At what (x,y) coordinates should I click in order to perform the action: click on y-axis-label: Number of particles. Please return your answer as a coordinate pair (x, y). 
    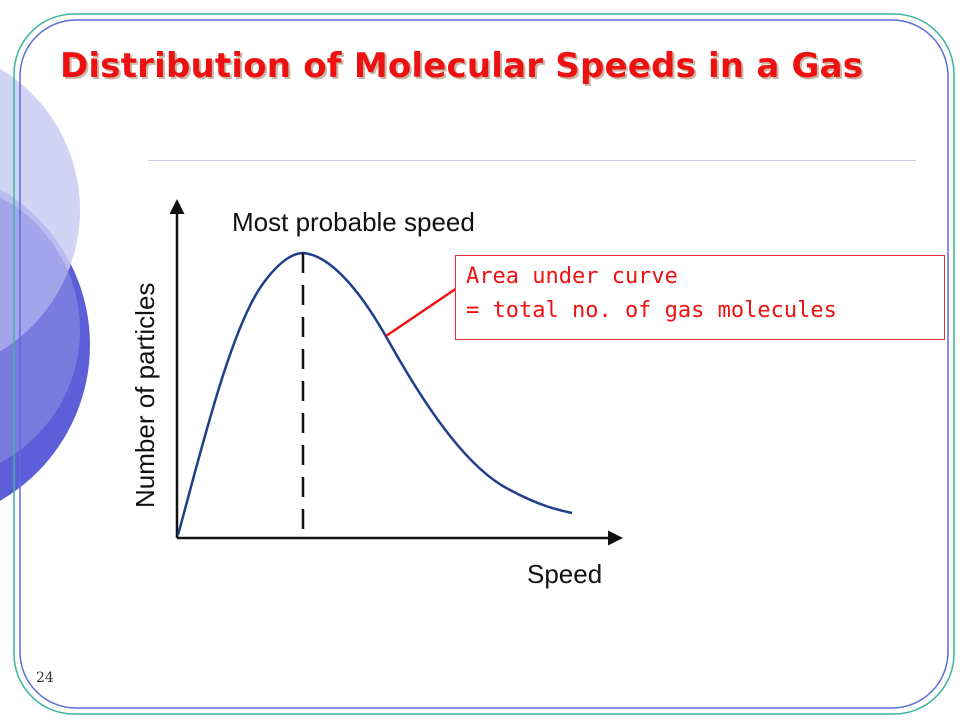
    Looking at the image, I should click on (145, 395).